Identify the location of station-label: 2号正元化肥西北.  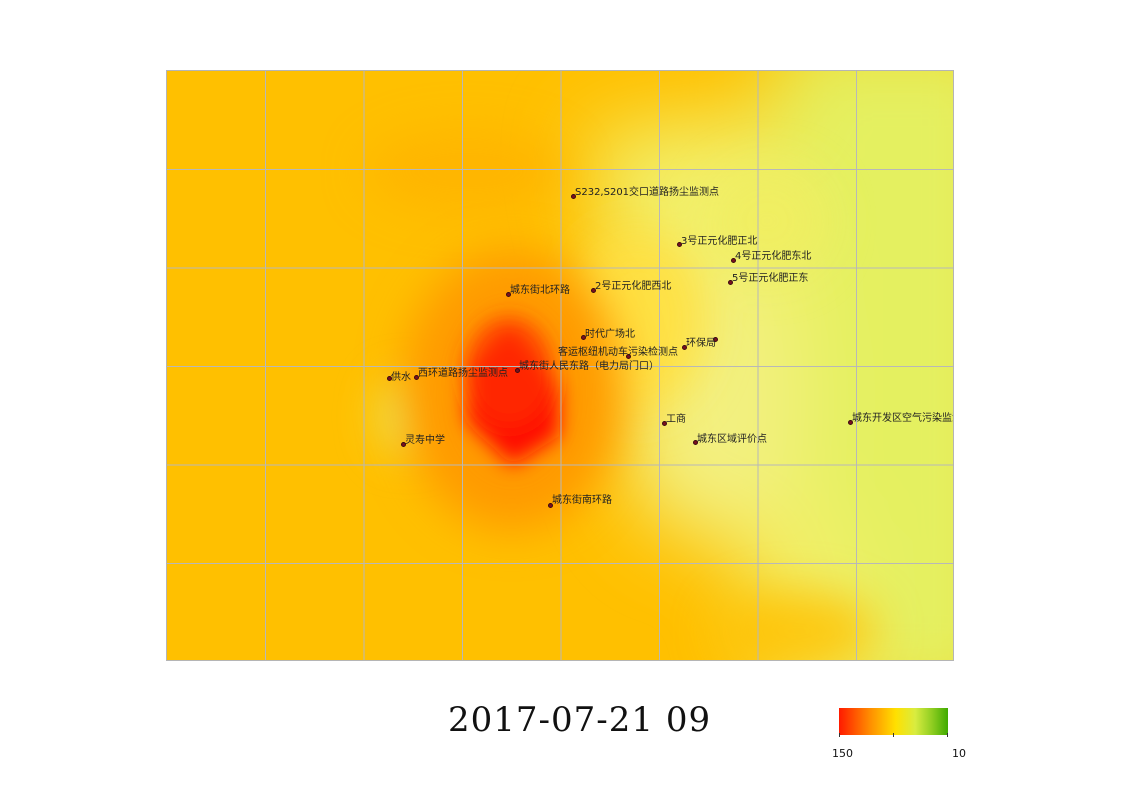
(633, 286).